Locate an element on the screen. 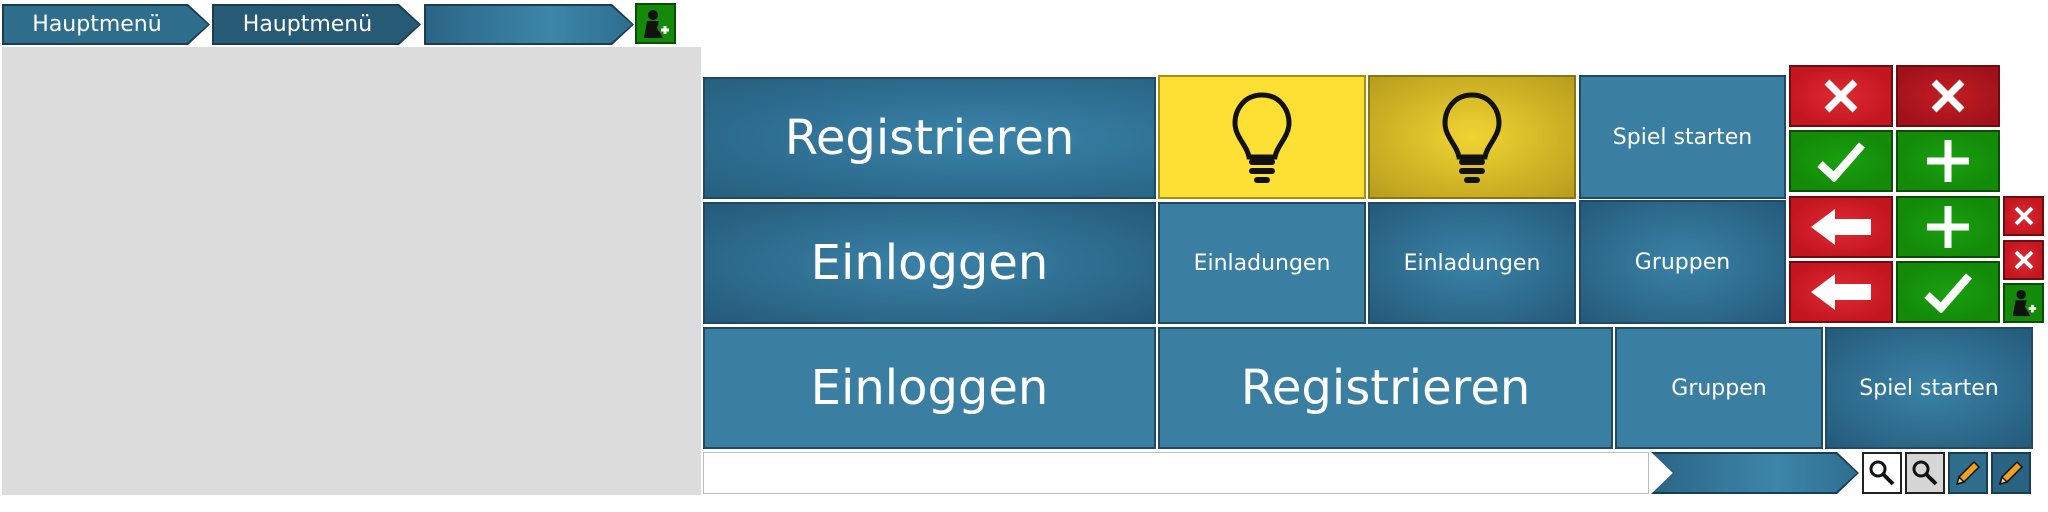 The image size is (2048, 512). hint-tile-active is located at coordinates (1472, 137).